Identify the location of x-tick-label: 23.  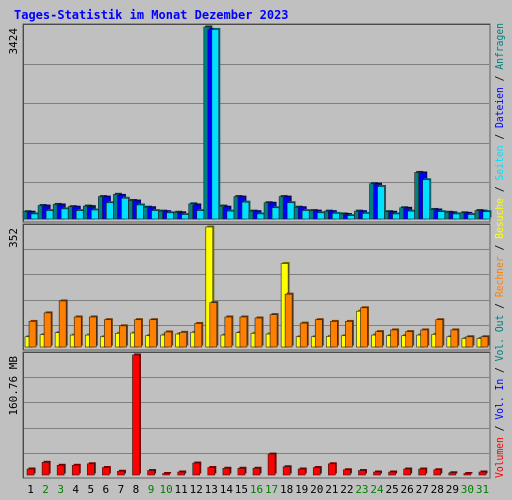
(361, 489).